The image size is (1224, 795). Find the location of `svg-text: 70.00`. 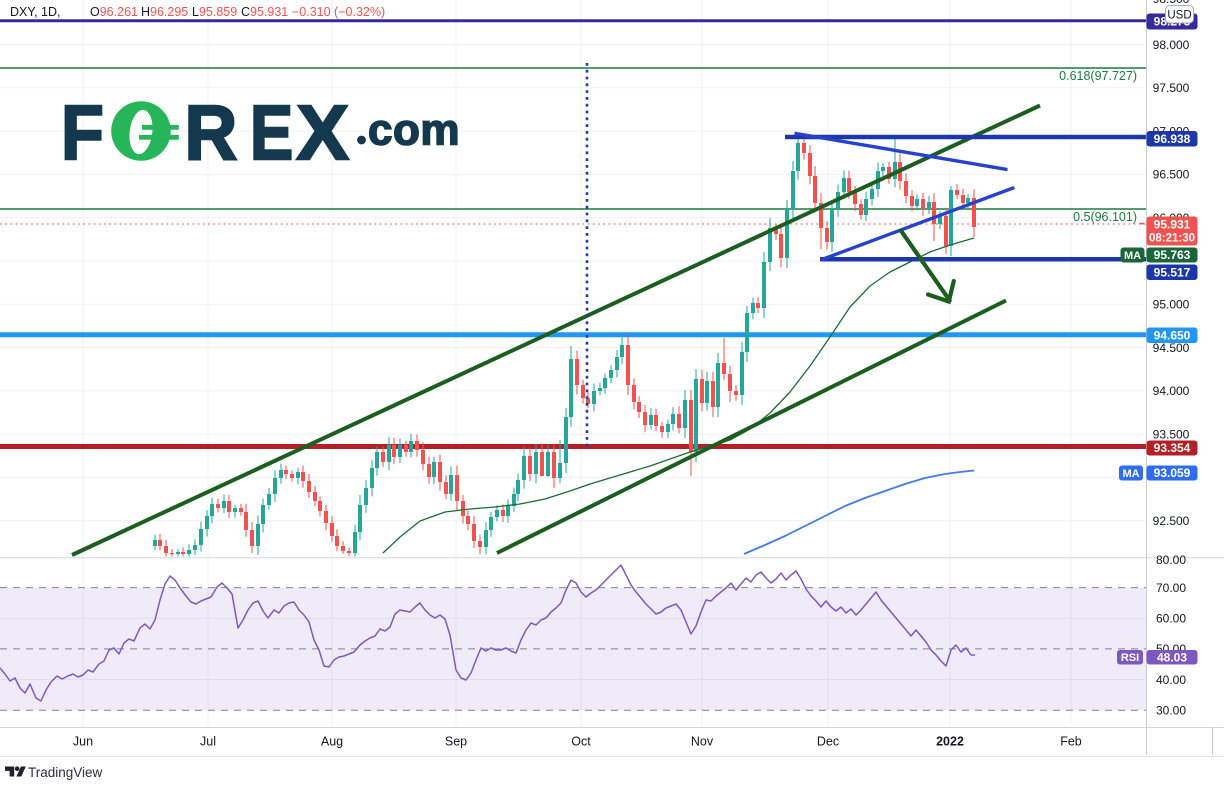

svg-text: 70.00 is located at coordinates (1171, 588).